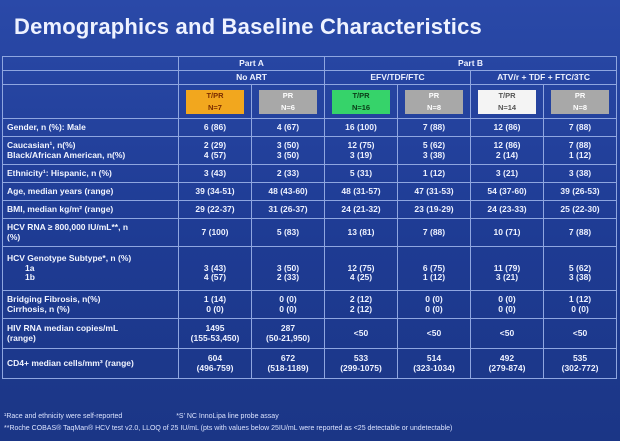 The height and width of the screenshot is (441, 620). Describe the element at coordinates (215, 328) in the screenshot. I see `cell-value: 1495` at that location.